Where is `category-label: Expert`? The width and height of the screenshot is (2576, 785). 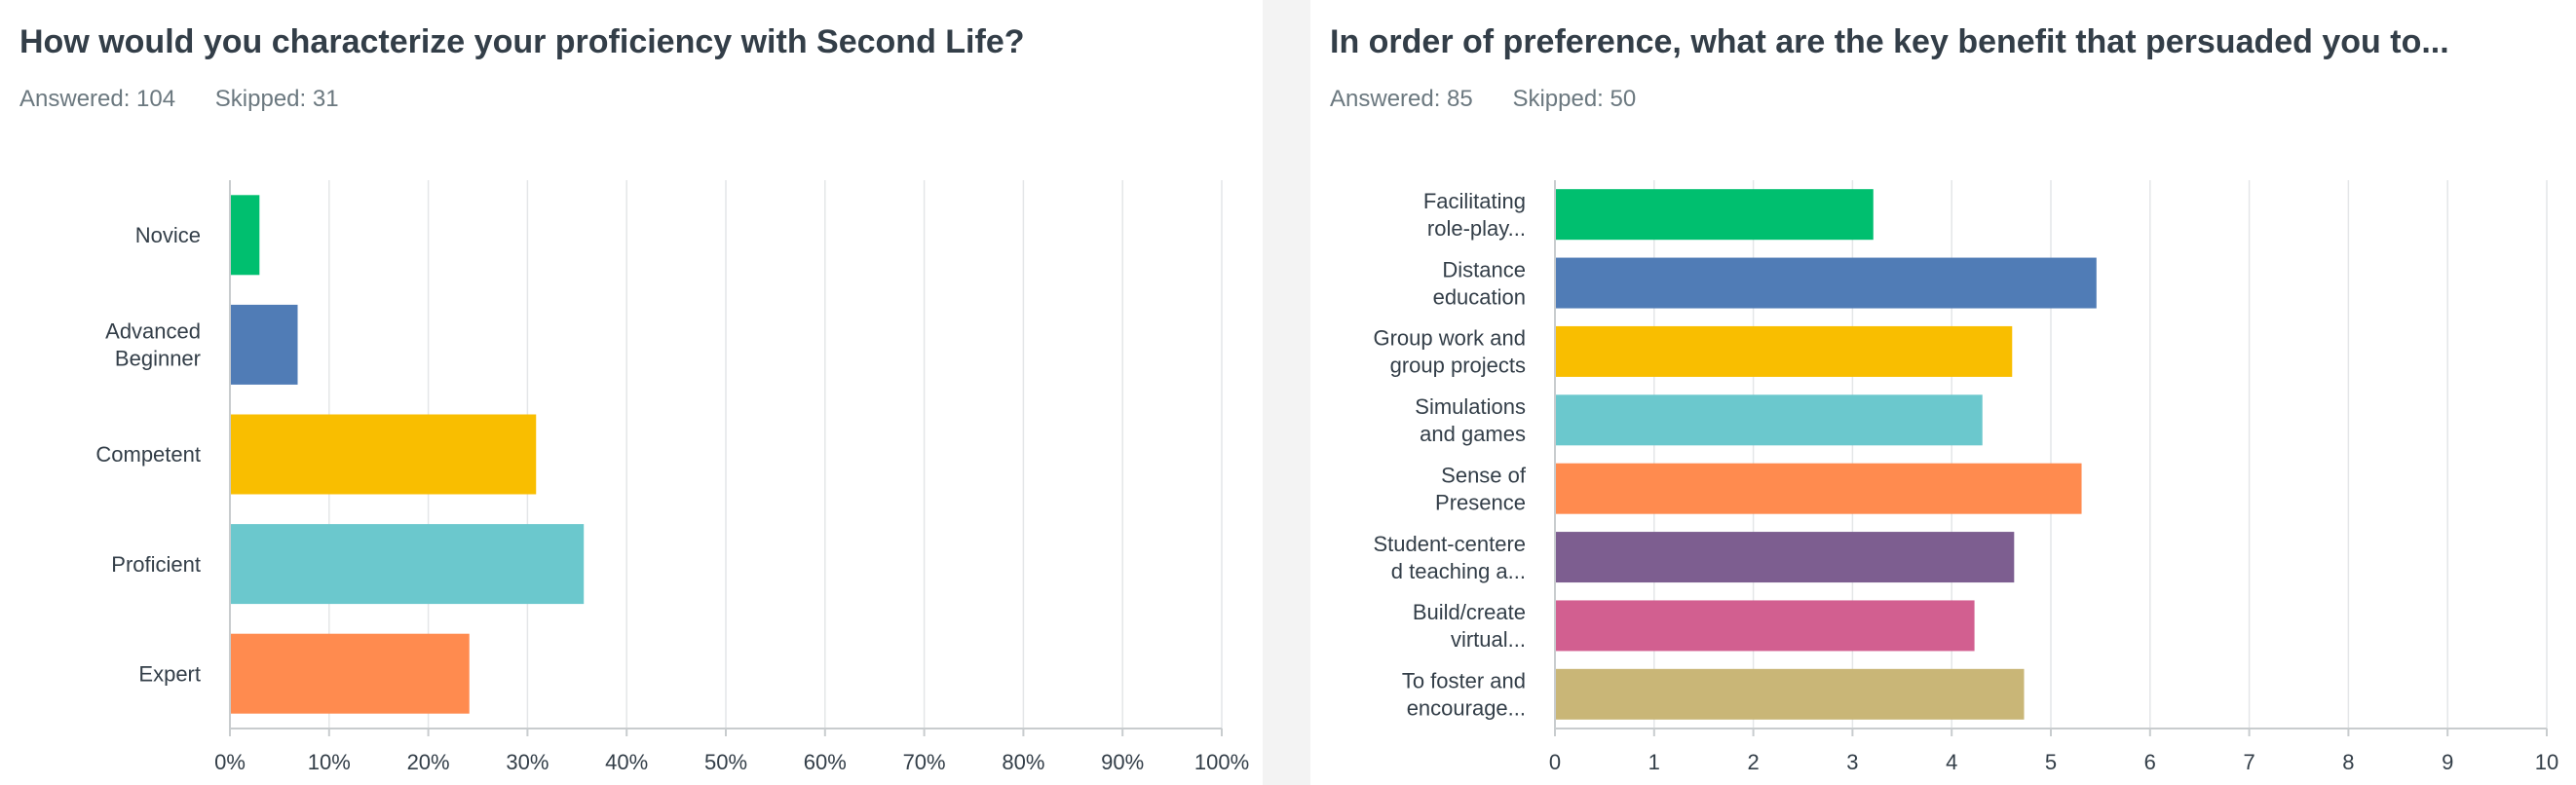
category-label: Expert is located at coordinates (169, 673).